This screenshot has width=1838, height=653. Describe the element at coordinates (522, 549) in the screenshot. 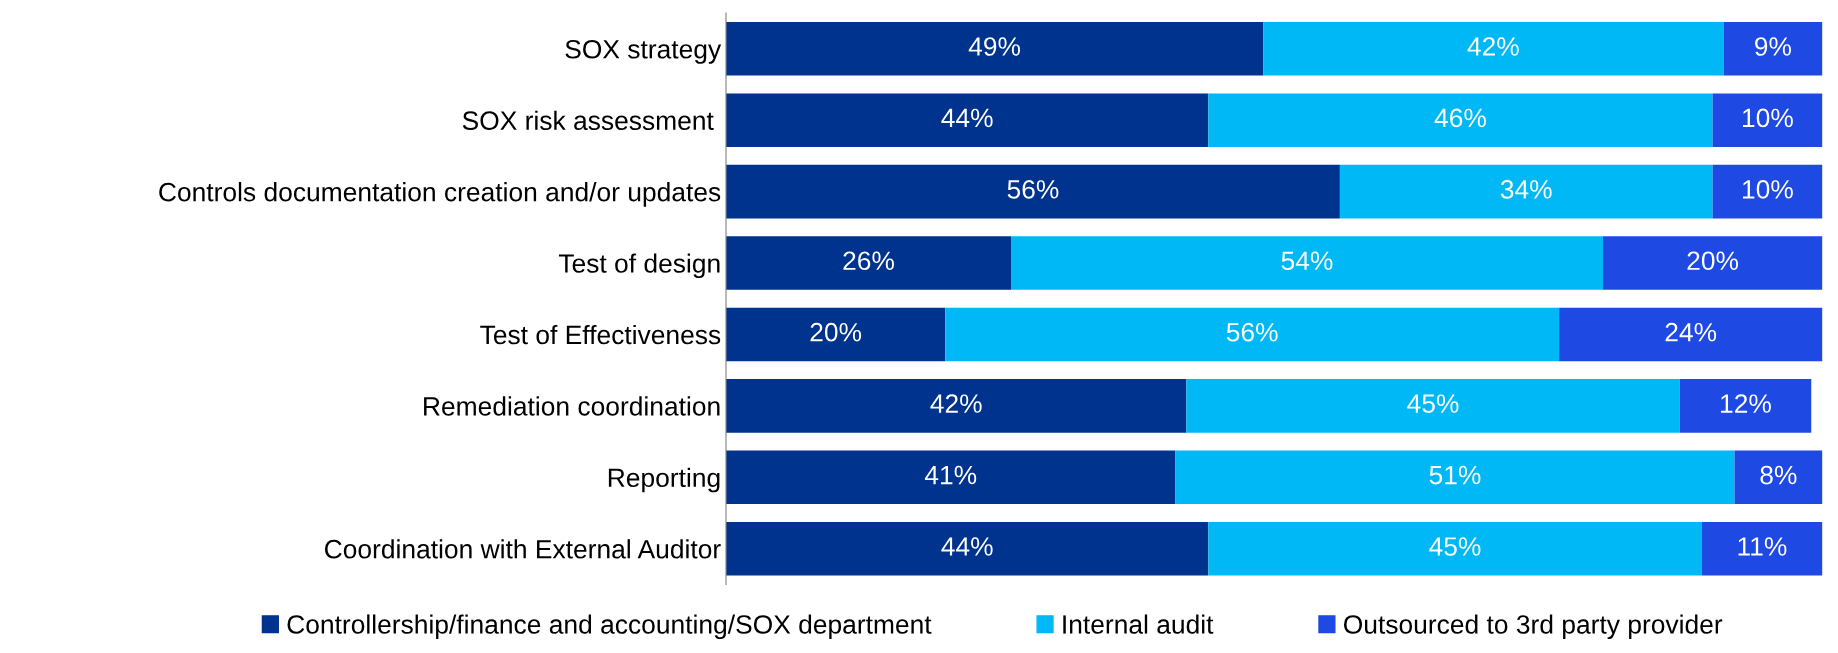

I see `y-tick-label: Coordination with External Auditor` at that location.